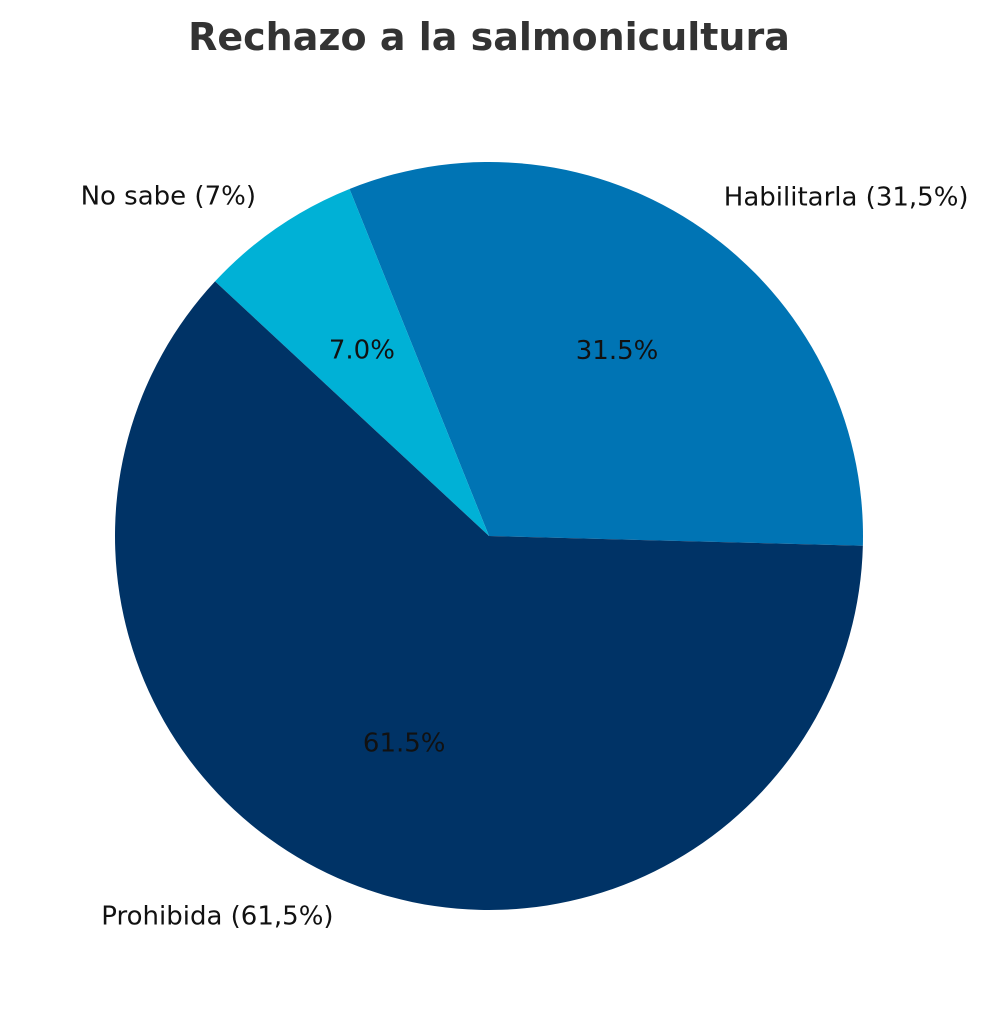 The width and height of the screenshot is (991, 1024). I want to click on slice-label-0: Habilitarla (31,5%), so click(846, 198).